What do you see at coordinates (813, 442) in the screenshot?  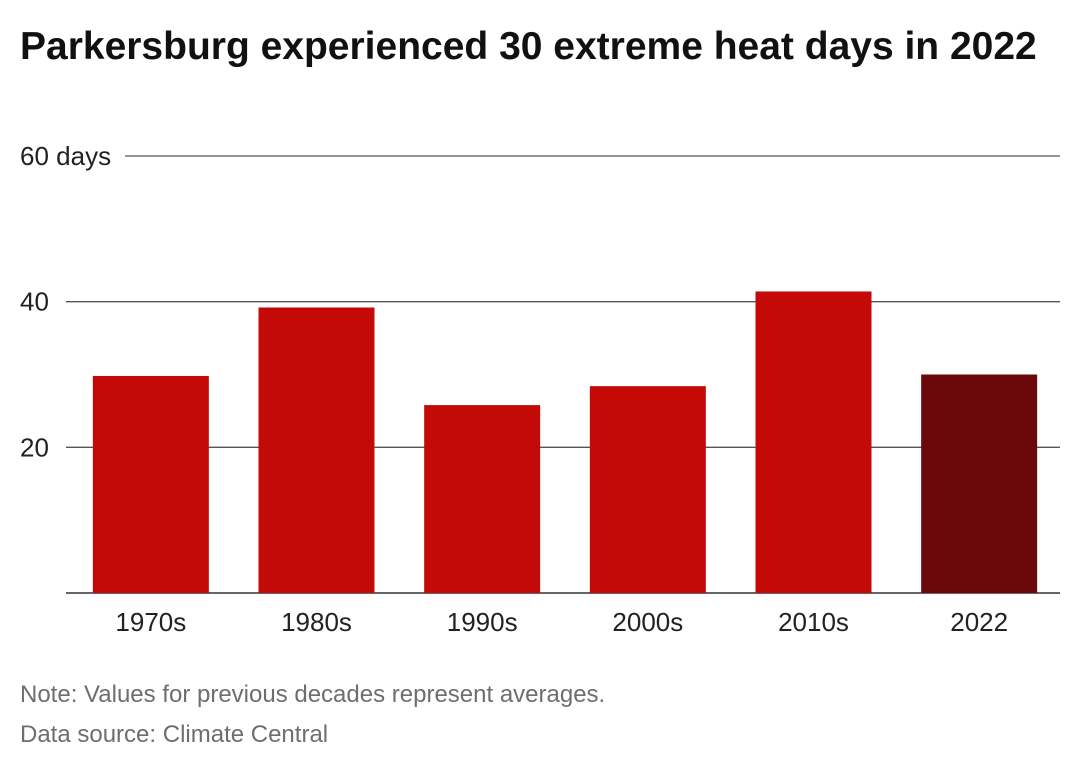 I see `bar-2010s` at bounding box center [813, 442].